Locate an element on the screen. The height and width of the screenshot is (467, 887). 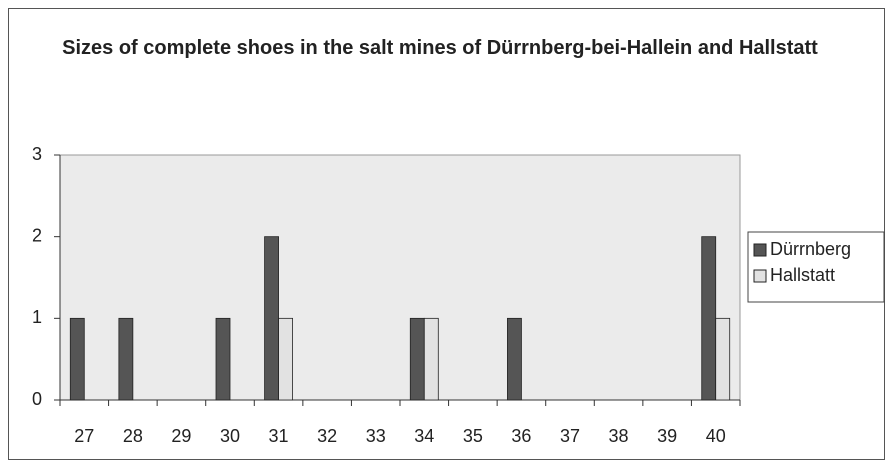
x-tick-label: 37 is located at coordinates (570, 436).